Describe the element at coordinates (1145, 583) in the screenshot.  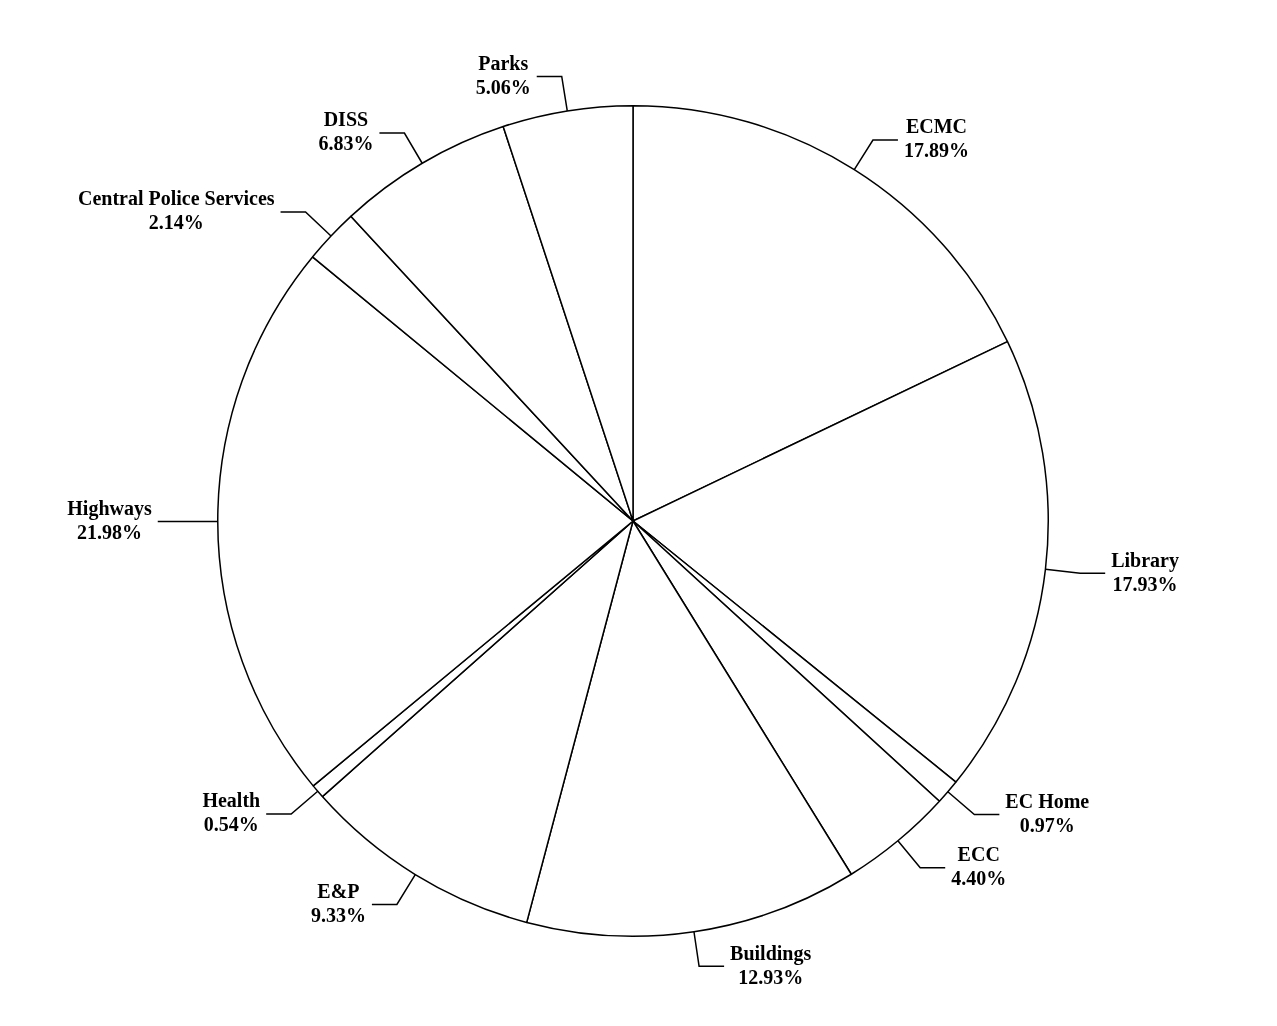
I see `data-label: 17.93%` at that location.